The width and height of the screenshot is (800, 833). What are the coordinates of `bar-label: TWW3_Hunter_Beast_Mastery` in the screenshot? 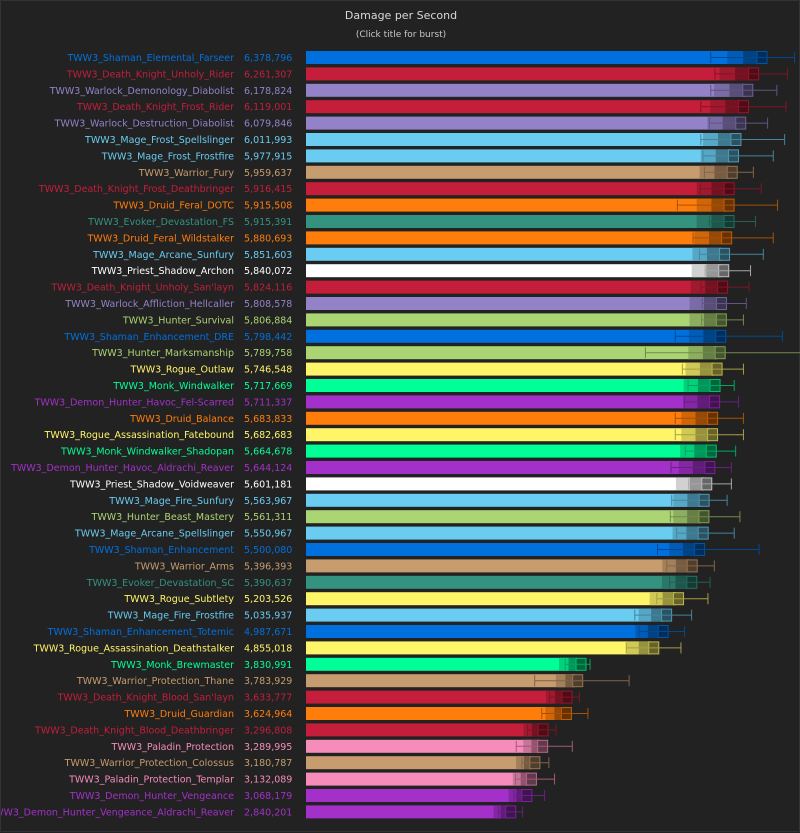 It's located at (163, 517).